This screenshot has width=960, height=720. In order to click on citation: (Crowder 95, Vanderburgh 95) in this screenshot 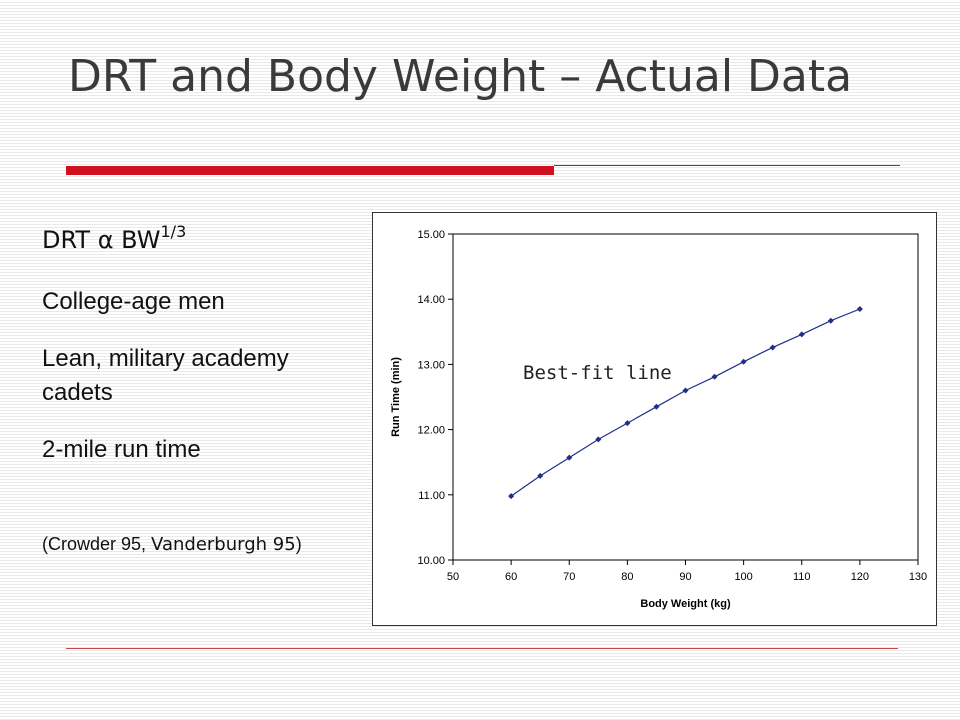, I will do `click(202, 544)`.